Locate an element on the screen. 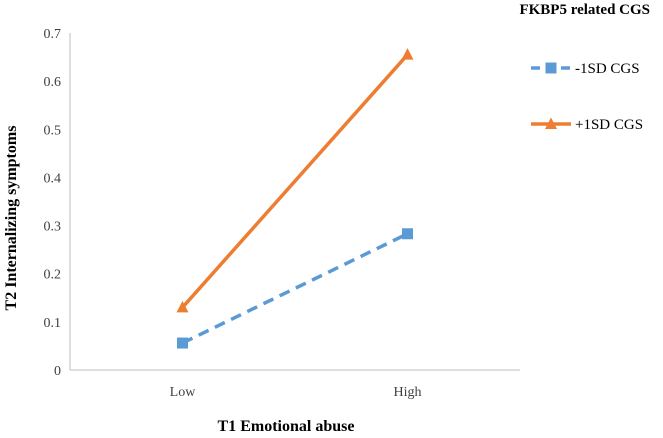 The image size is (663, 438). y-tick-label: 0.6 is located at coordinates (53, 82).